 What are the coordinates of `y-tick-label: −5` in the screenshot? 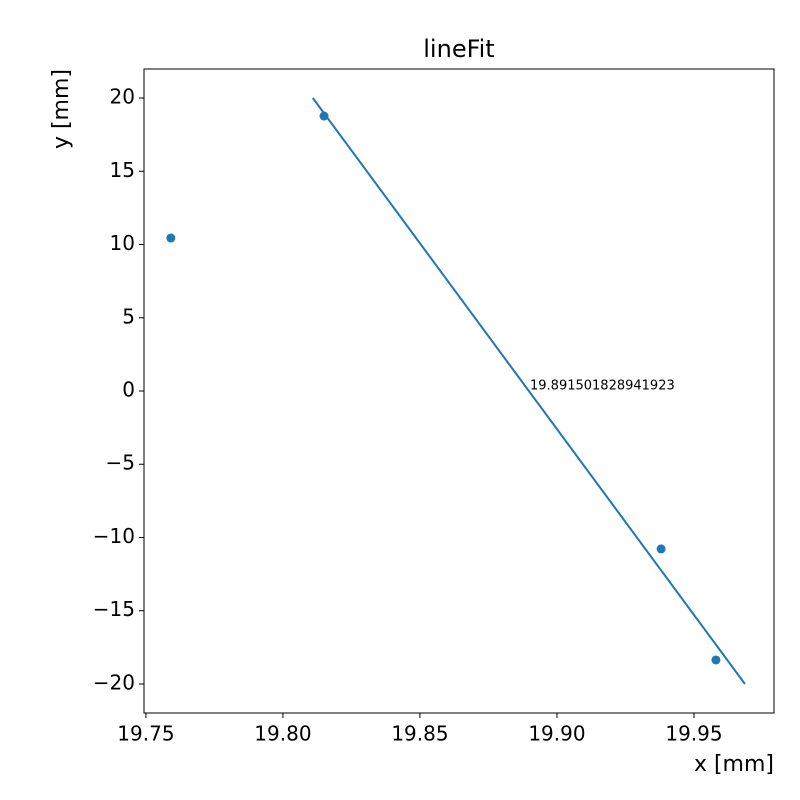 It's located at (120, 463).